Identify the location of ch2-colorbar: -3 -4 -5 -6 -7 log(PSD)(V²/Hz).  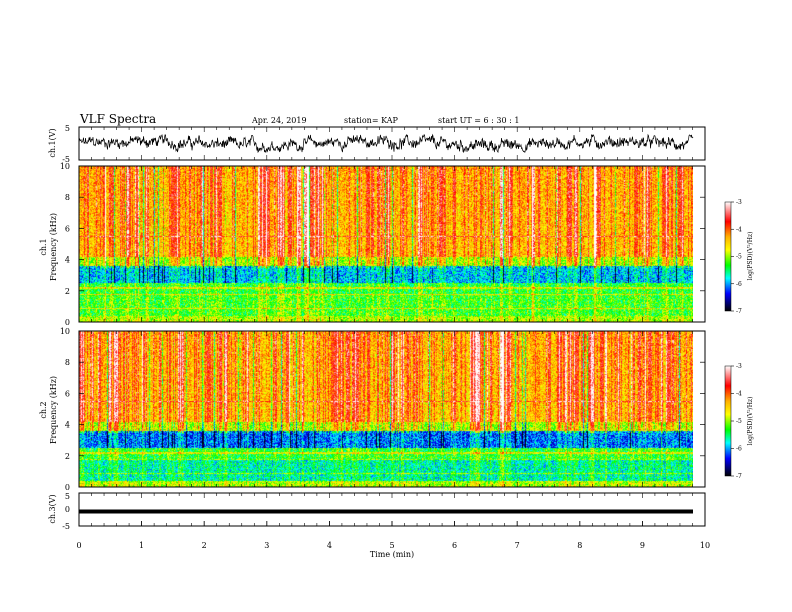
(739, 421).